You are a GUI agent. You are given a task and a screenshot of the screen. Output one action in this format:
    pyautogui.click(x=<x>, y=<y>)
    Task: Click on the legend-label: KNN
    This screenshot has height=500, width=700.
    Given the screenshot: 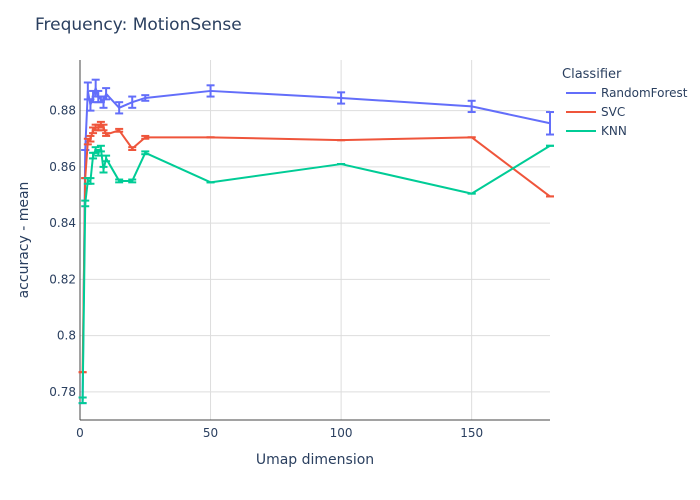 What is the action you would take?
    pyautogui.click(x=614, y=131)
    